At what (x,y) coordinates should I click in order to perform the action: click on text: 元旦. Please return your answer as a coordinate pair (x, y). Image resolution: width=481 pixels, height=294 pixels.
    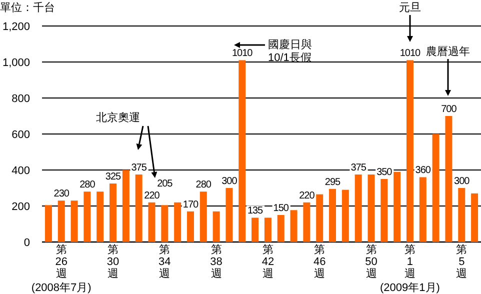
    Looking at the image, I should click on (410, 8).